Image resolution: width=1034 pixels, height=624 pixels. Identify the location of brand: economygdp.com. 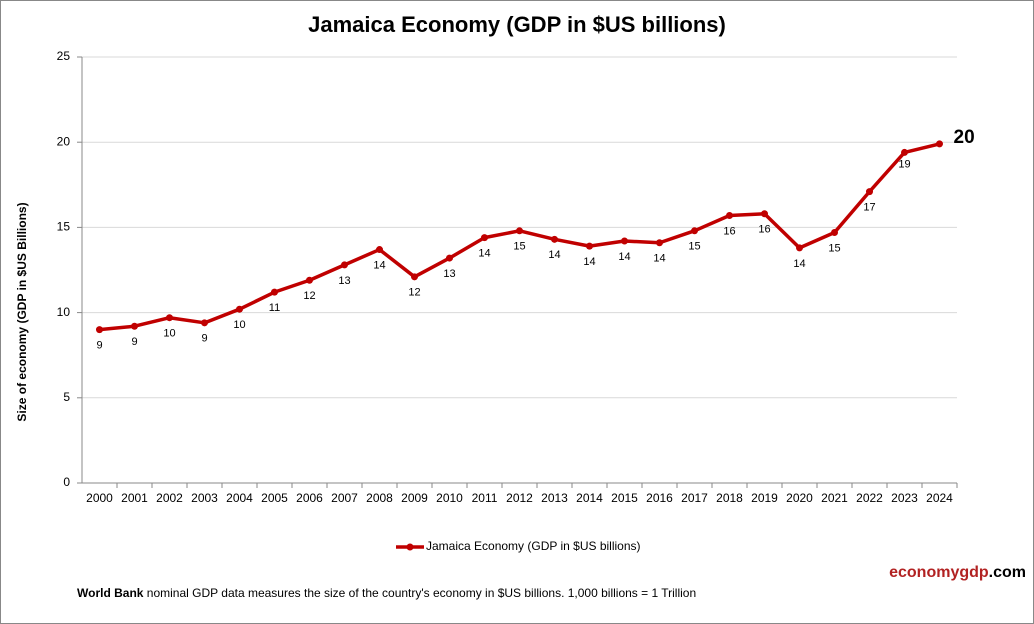
(957, 572).